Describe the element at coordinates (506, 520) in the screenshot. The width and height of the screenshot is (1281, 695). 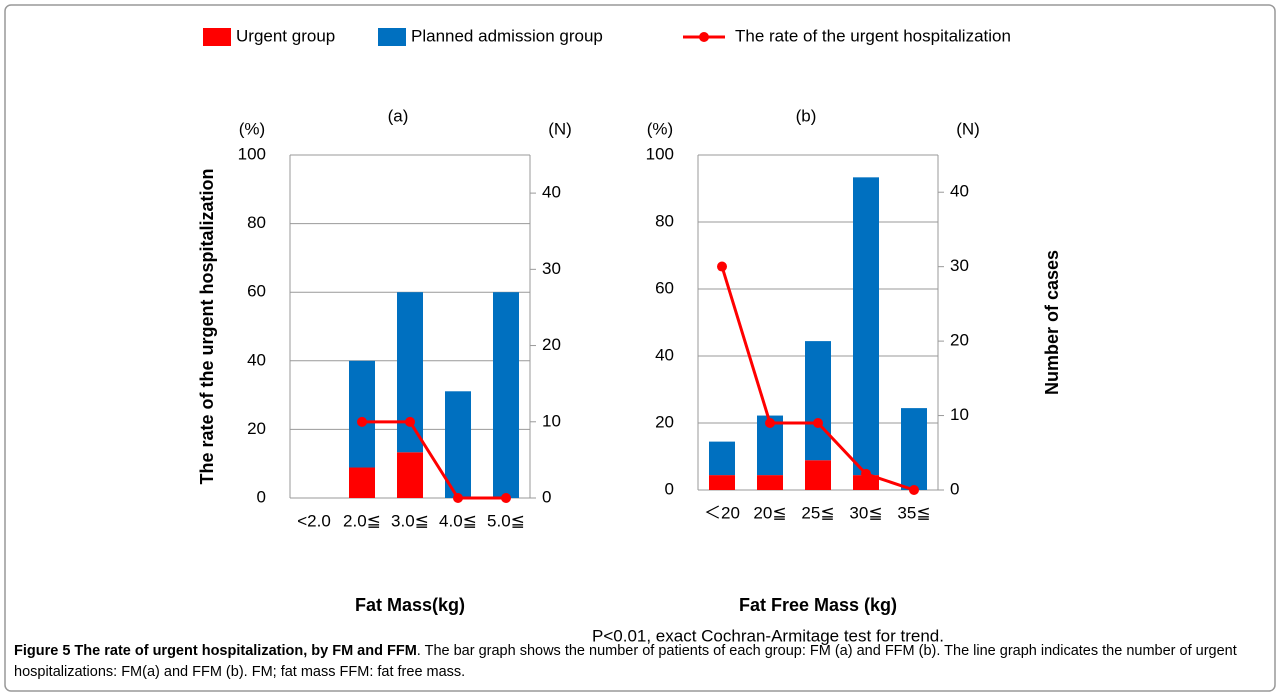
I see `x-tick-label: 5.0≦` at that location.